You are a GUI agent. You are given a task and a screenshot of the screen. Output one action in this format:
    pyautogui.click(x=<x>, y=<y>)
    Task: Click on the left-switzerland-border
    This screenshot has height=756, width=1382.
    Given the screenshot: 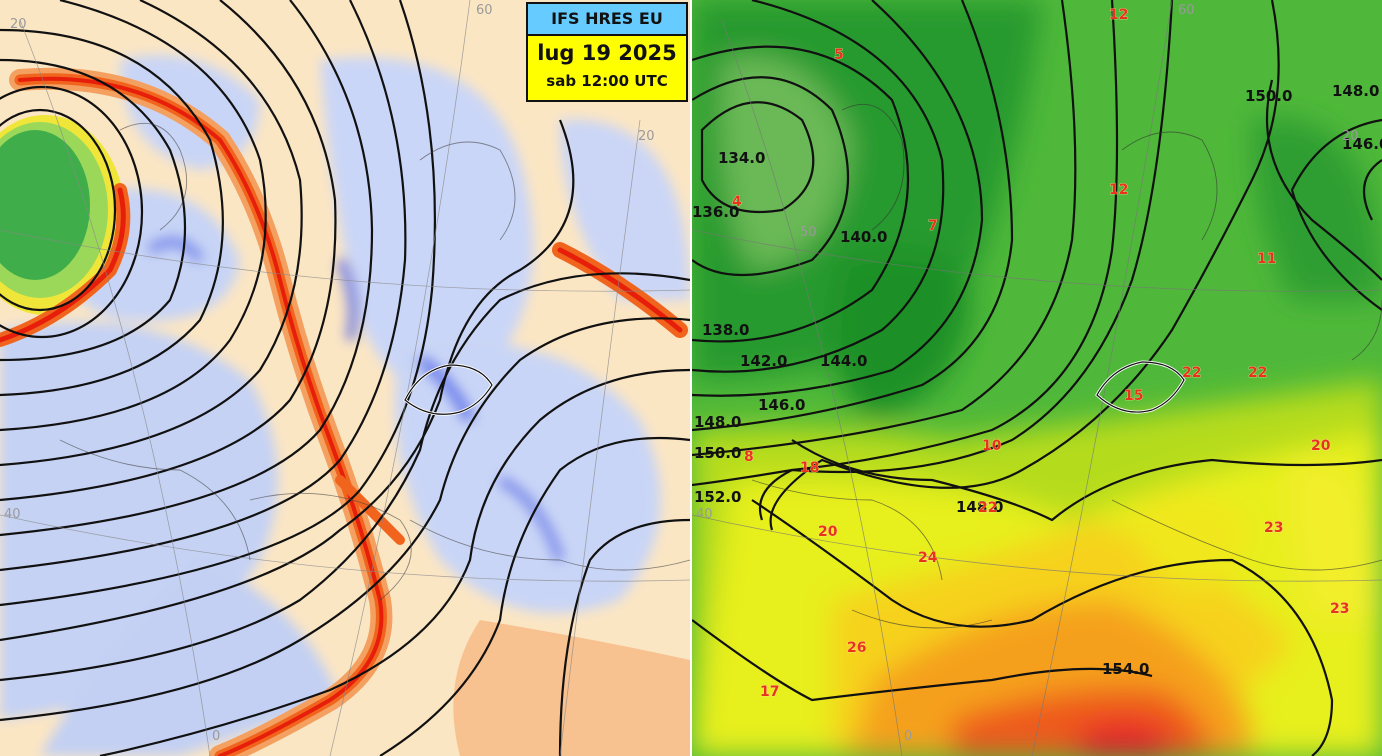 What is the action you would take?
    pyautogui.click(x=448, y=389)
    